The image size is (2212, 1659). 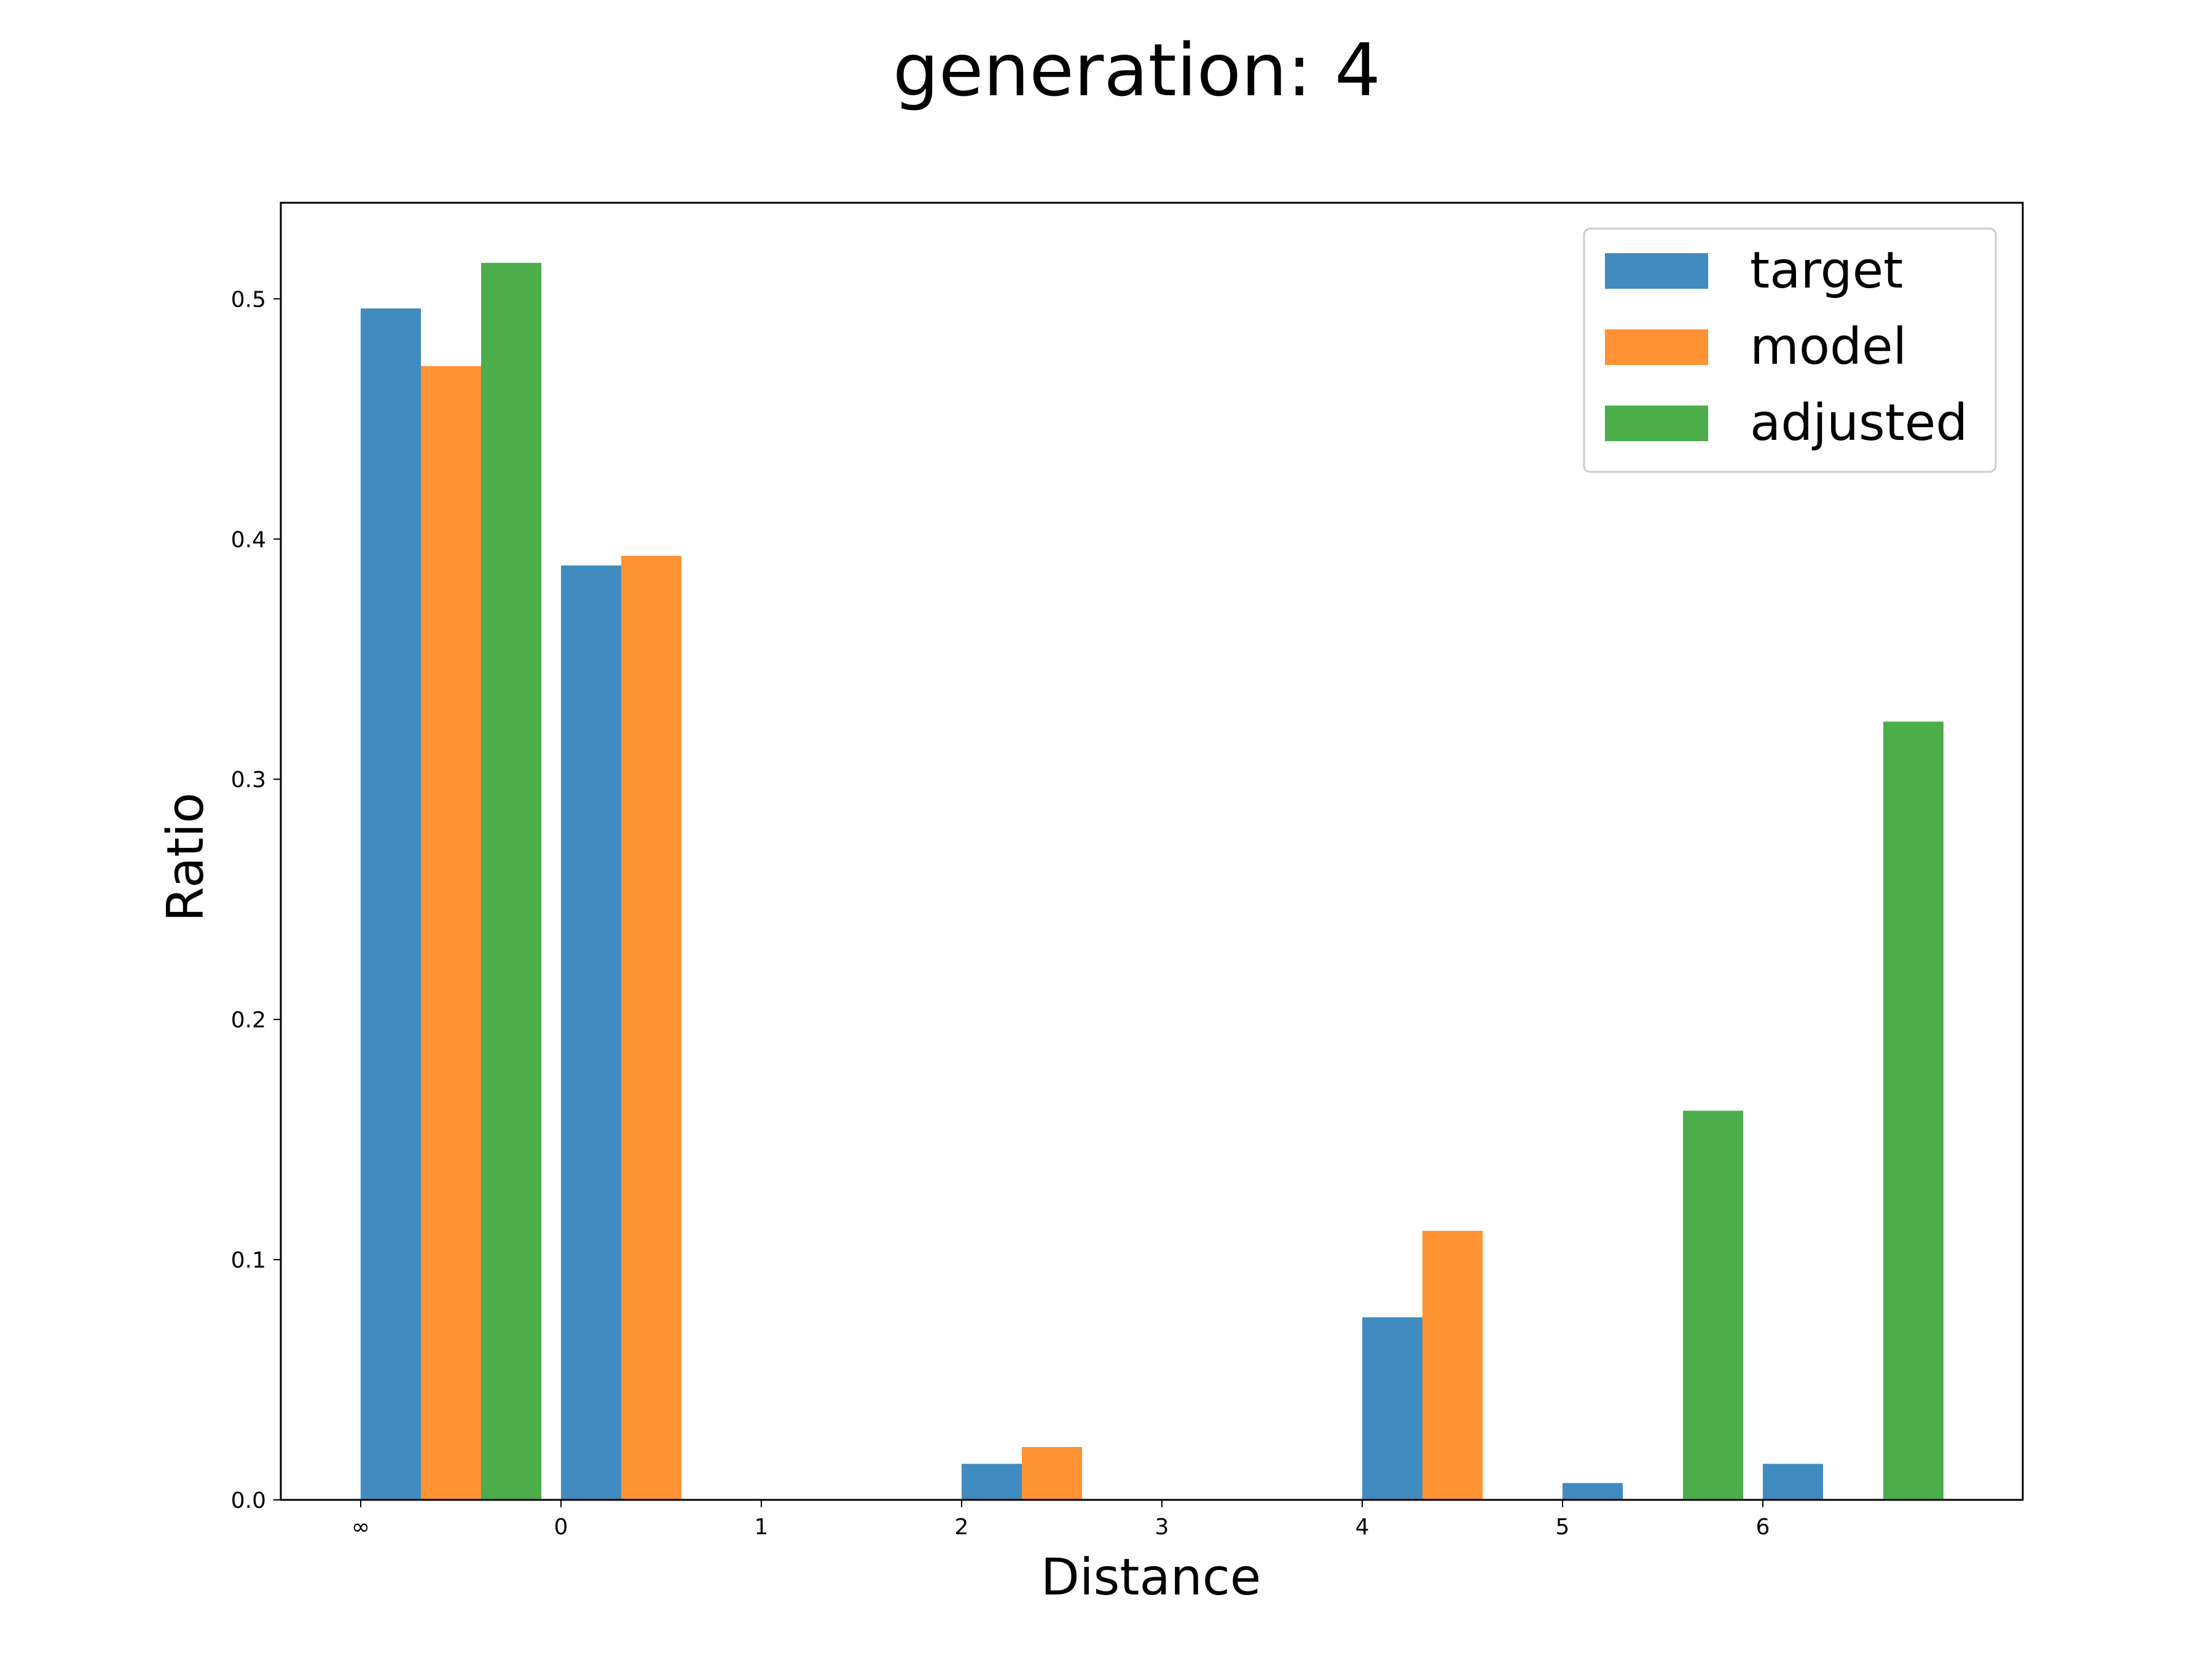 I want to click on x-tick-label: 2, so click(x=962, y=1527).